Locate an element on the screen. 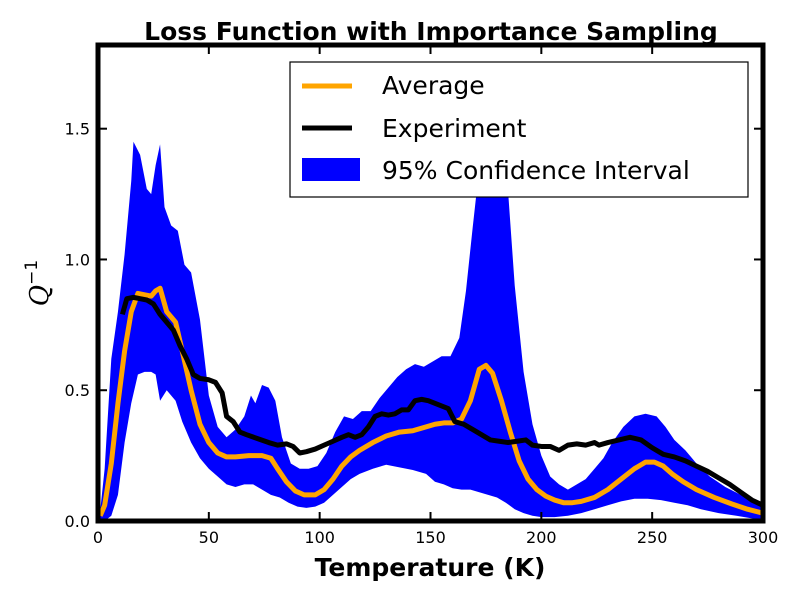  y-axis-label-group: Q−1 is located at coordinates (38, 283).